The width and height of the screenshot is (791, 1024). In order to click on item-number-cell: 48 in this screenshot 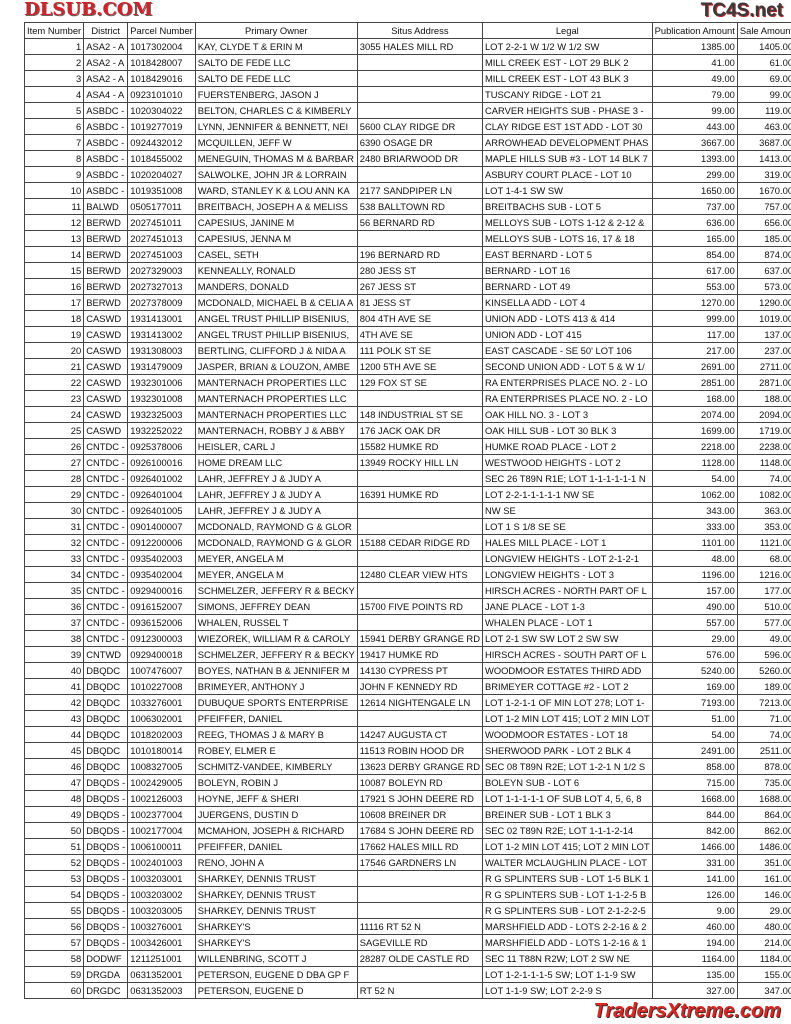, I will do `click(54, 798)`.